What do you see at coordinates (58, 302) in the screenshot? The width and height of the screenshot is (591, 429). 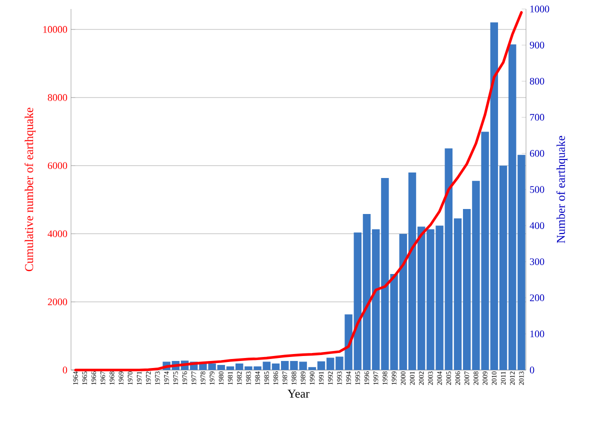 I see `y-tick-label: 2000` at bounding box center [58, 302].